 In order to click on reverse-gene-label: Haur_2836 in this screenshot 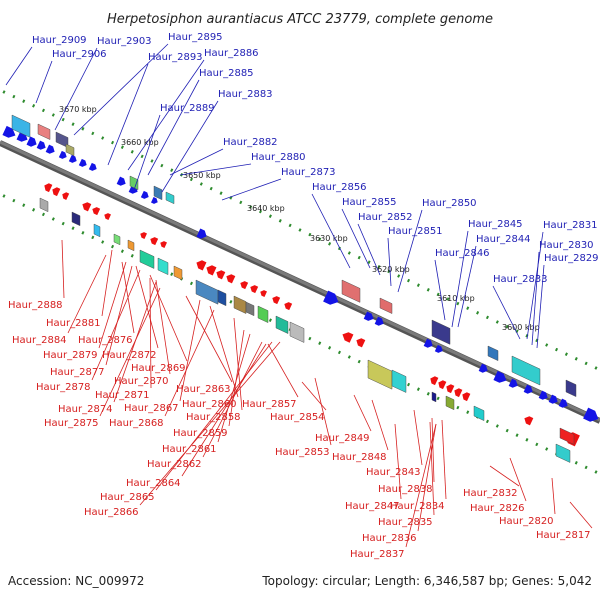, I will do `click(389, 538)`.